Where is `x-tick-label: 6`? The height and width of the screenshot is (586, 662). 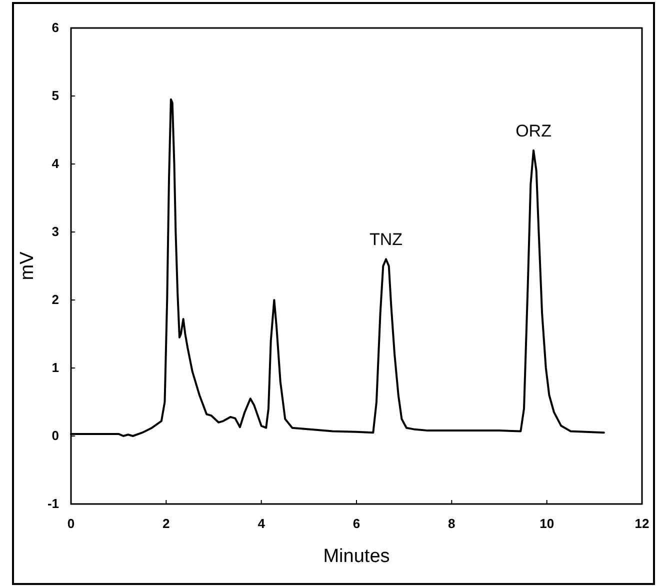 x-tick-label: 6 is located at coordinates (356, 523).